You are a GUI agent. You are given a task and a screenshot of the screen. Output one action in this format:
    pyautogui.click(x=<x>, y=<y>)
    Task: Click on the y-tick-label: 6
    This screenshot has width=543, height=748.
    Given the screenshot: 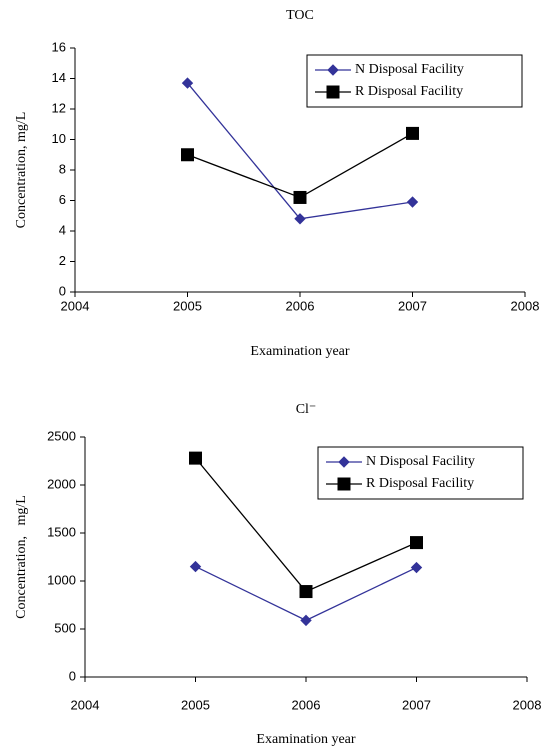 What is the action you would take?
    pyautogui.click(x=62, y=199)
    